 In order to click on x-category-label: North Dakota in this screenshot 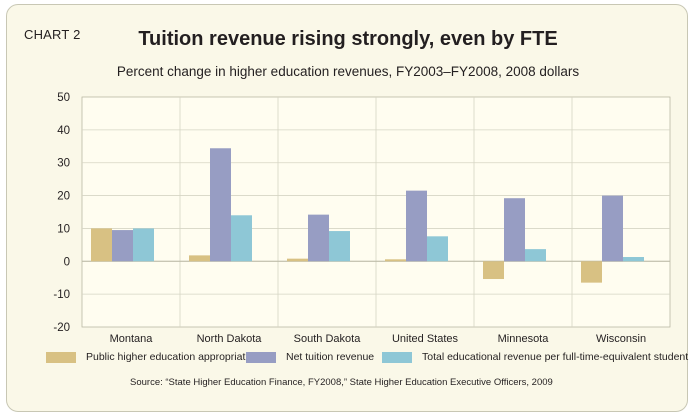, I will do `click(230, 339)`.